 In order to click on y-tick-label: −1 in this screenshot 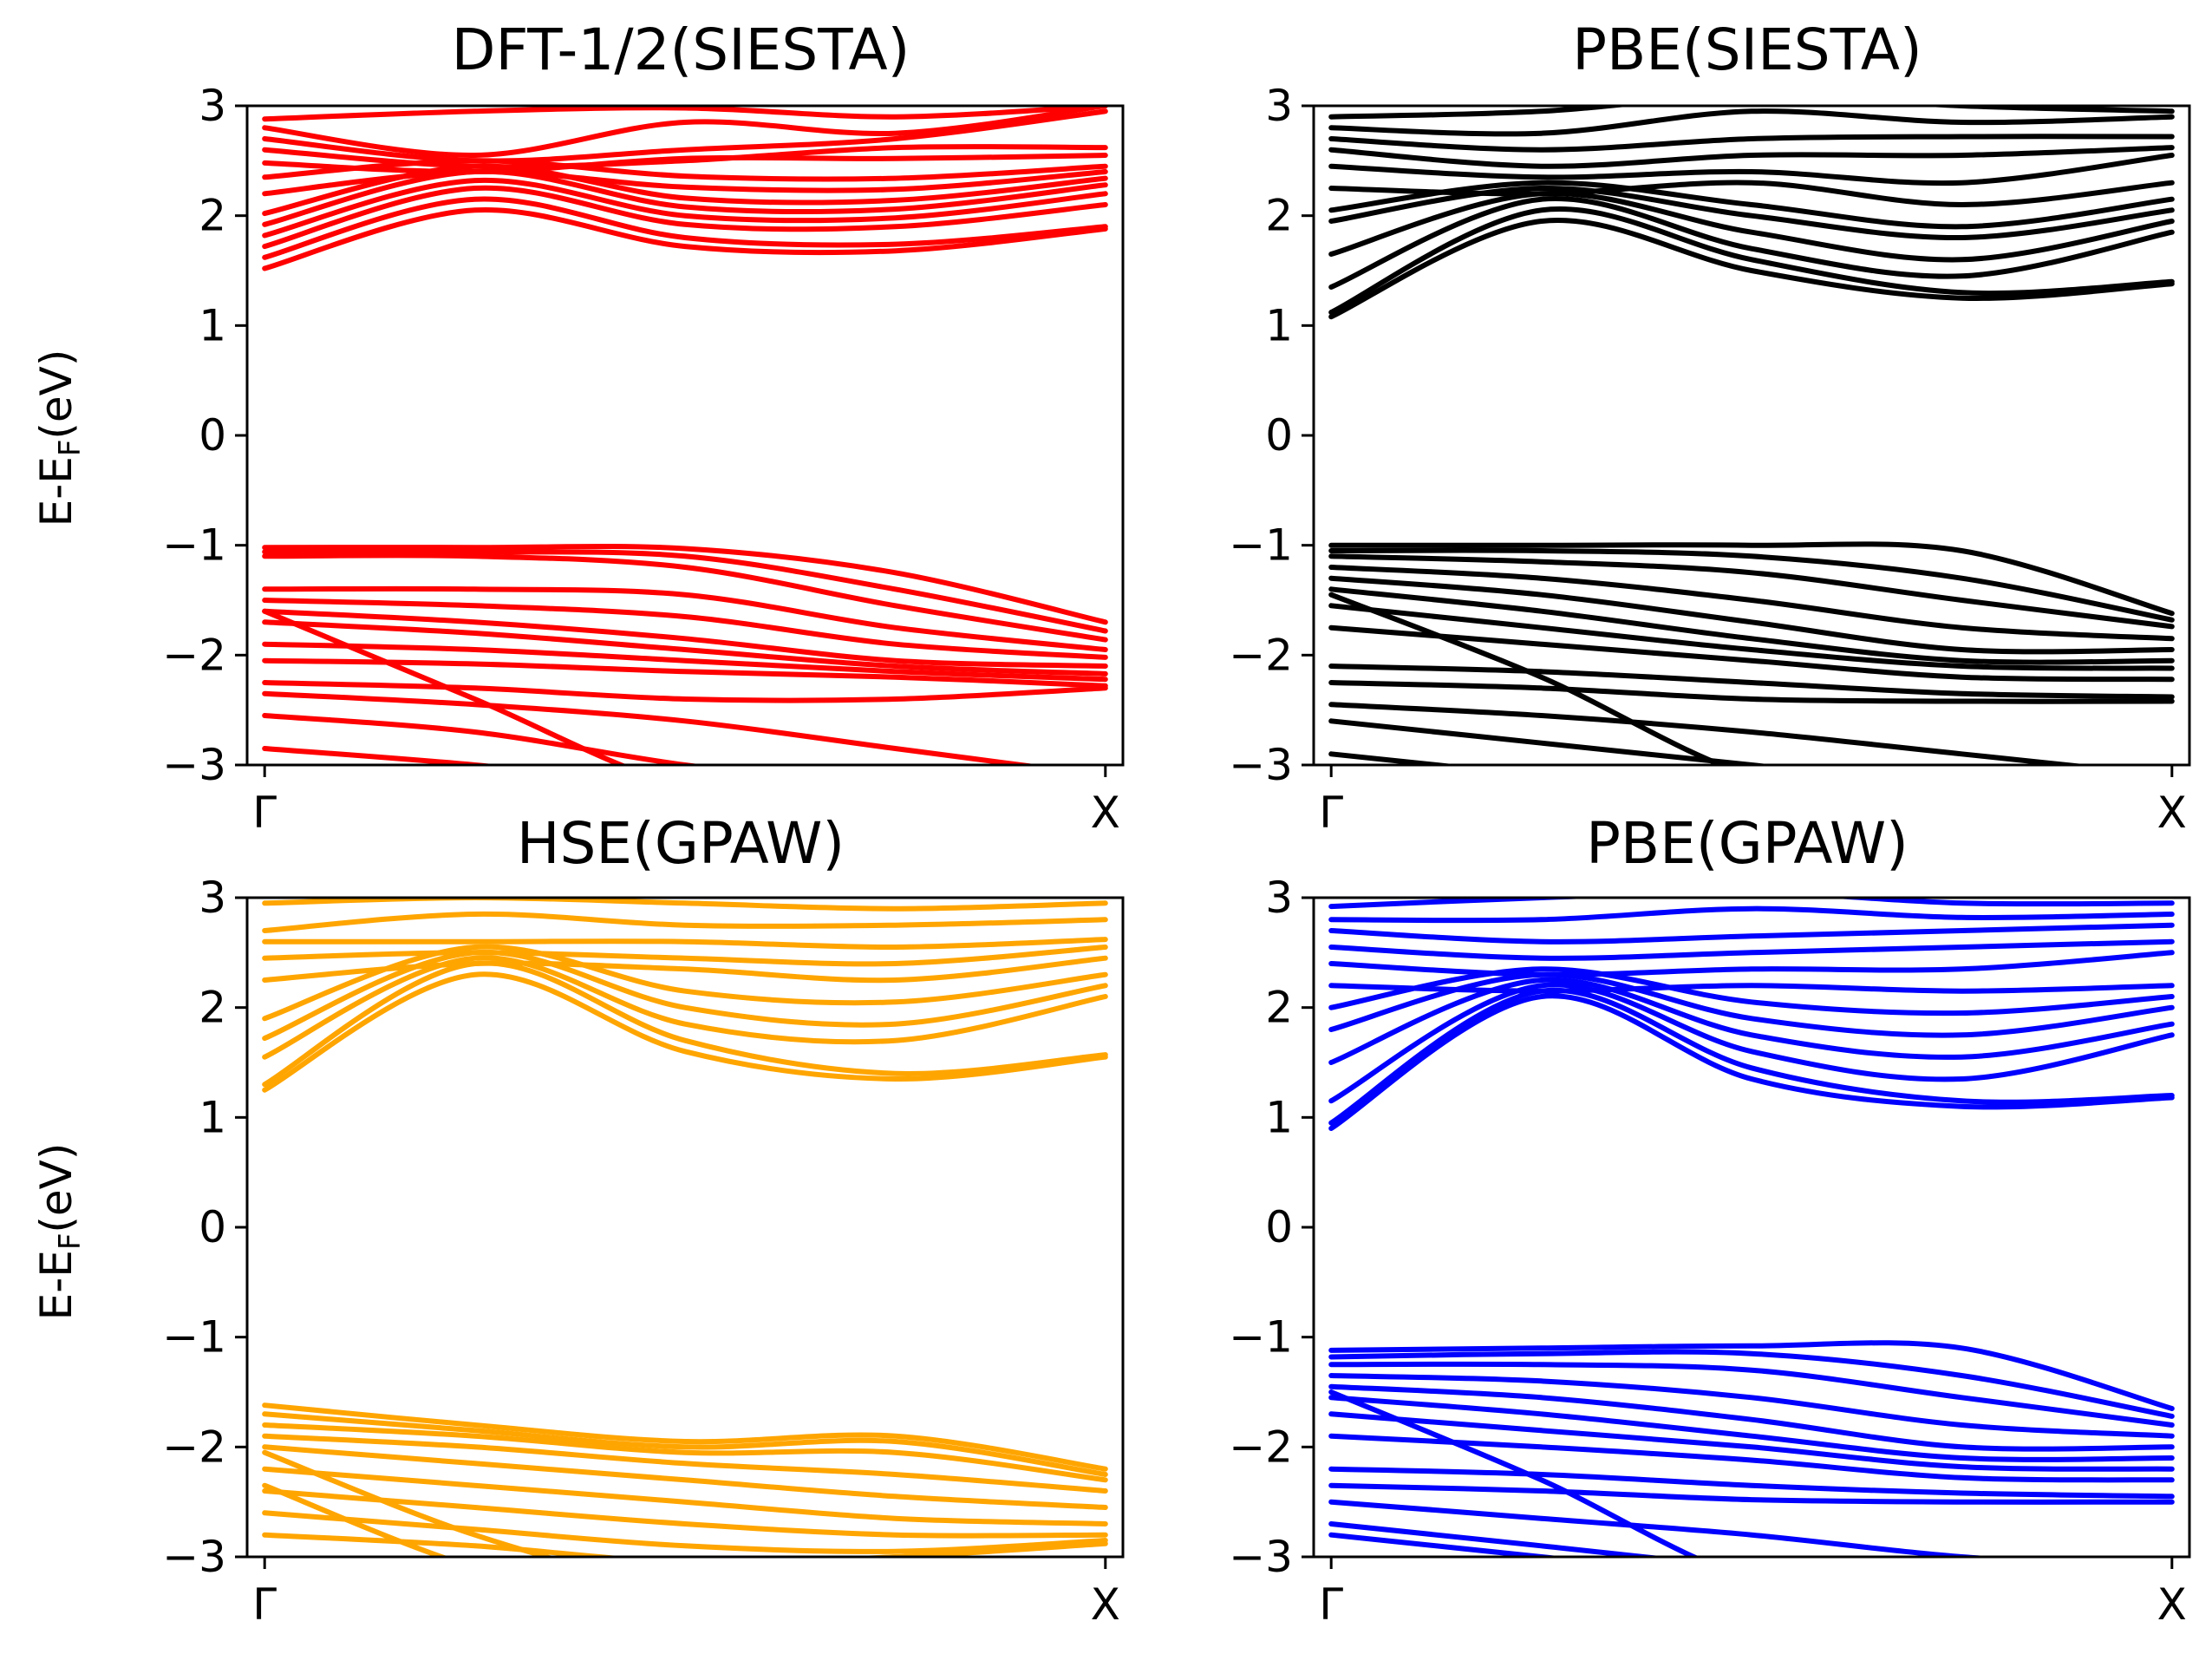, I will do `click(1261, 1337)`.